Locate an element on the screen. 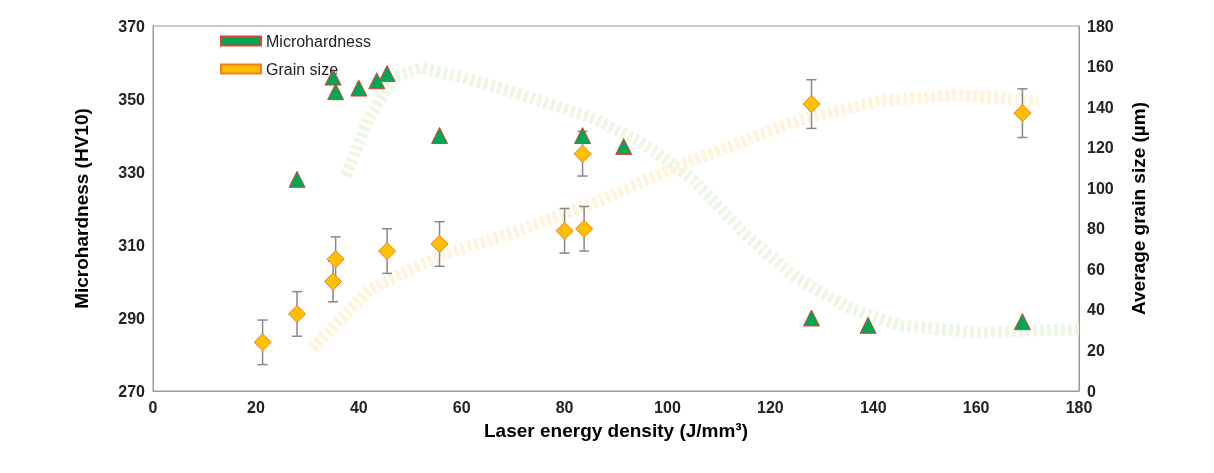  y2-axis-title: Average grain size (µm) is located at coordinates (1138, 208).